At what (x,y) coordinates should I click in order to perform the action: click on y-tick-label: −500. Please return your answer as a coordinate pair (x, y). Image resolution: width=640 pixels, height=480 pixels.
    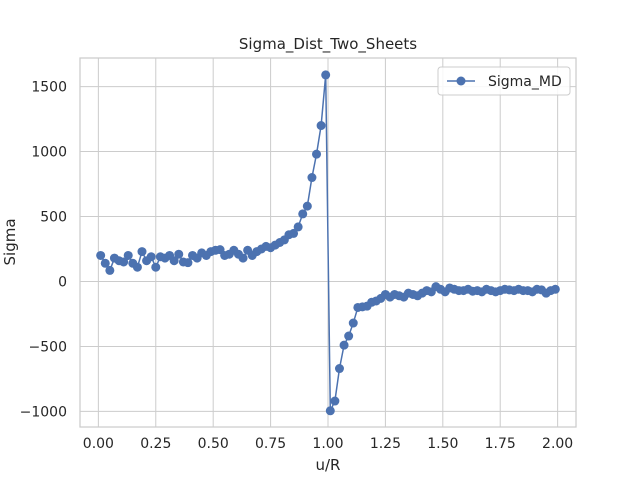
    Looking at the image, I should click on (48, 347).